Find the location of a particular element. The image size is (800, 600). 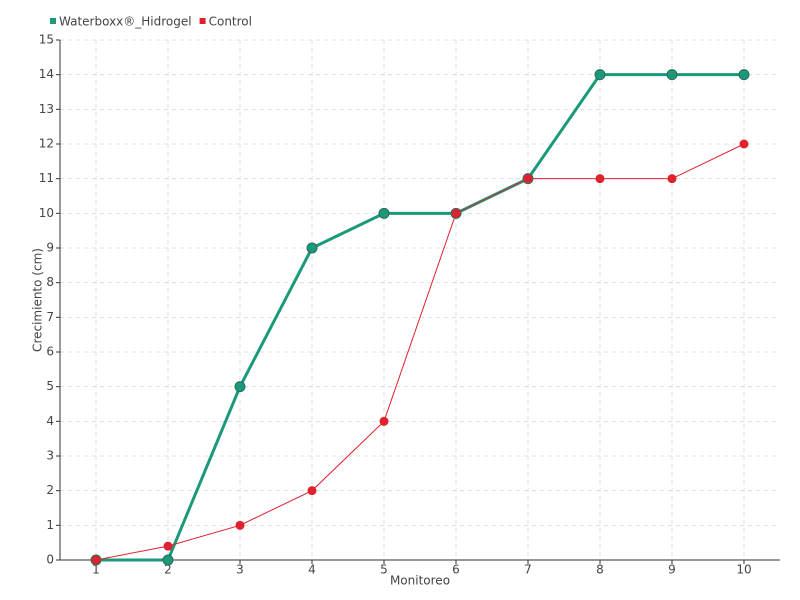

y-tick-label: 8 is located at coordinates (50, 282).